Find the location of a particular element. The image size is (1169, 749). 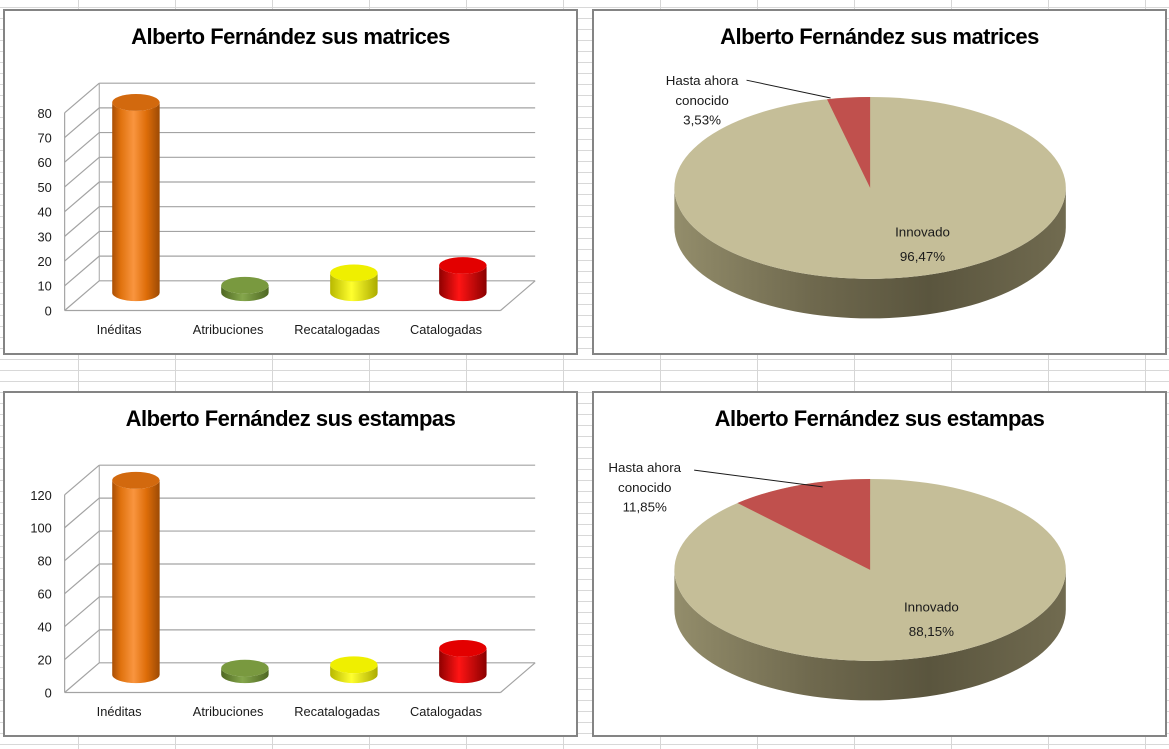

pie-outside-label: 11,85% is located at coordinates (645, 507).